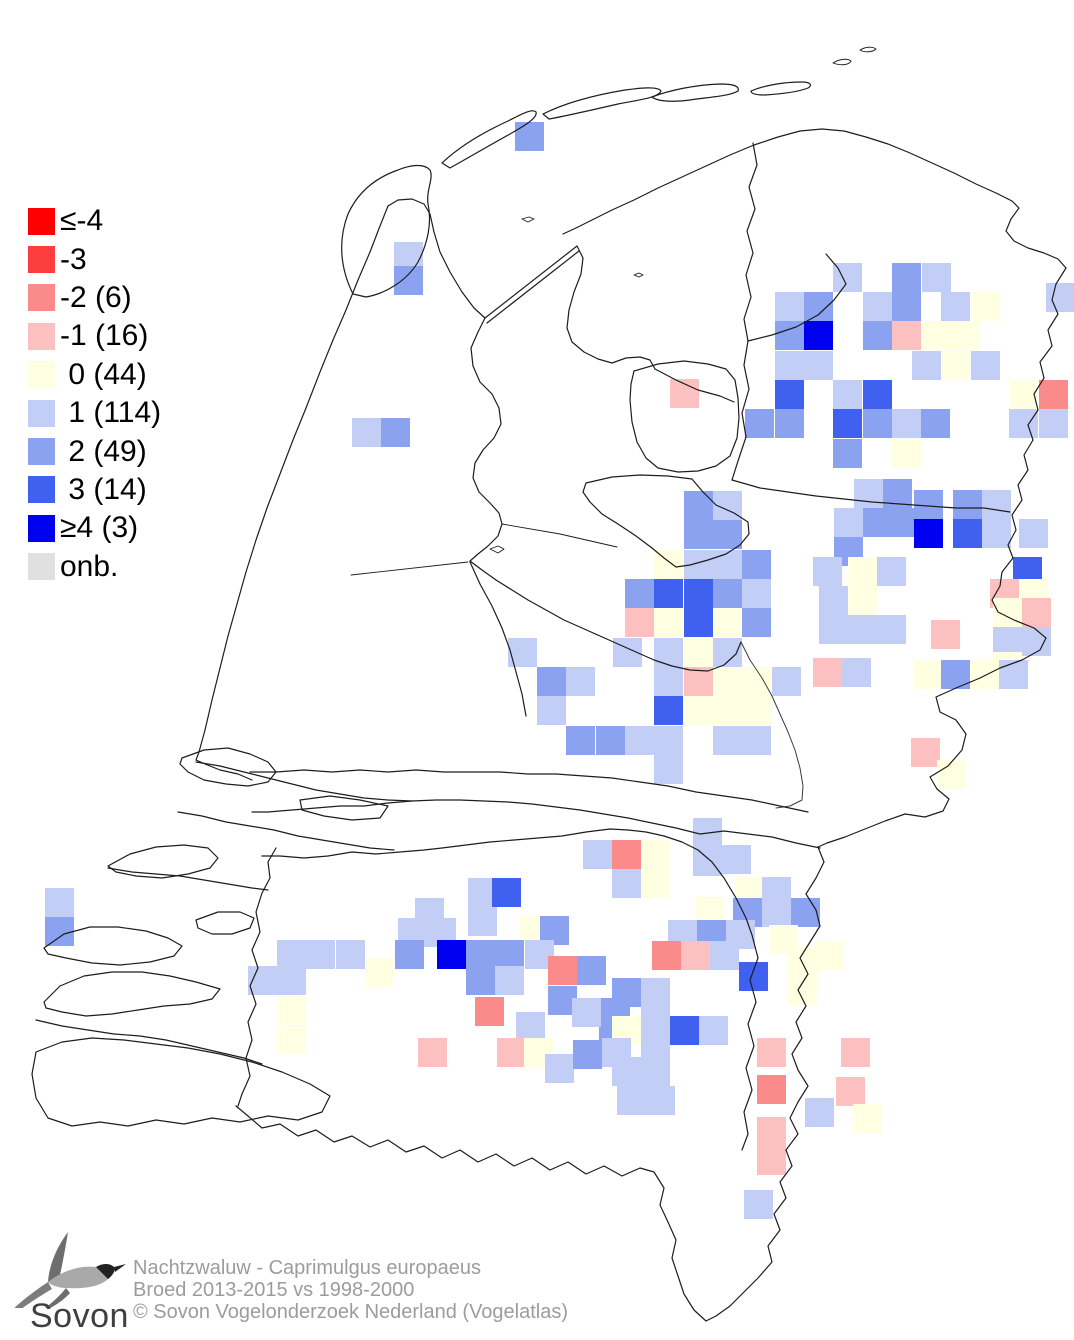 The width and height of the screenshot is (1074, 1340). I want to click on caption-species: Nachtzwaluw - Caprimulgus europaeus, so click(307, 1268).